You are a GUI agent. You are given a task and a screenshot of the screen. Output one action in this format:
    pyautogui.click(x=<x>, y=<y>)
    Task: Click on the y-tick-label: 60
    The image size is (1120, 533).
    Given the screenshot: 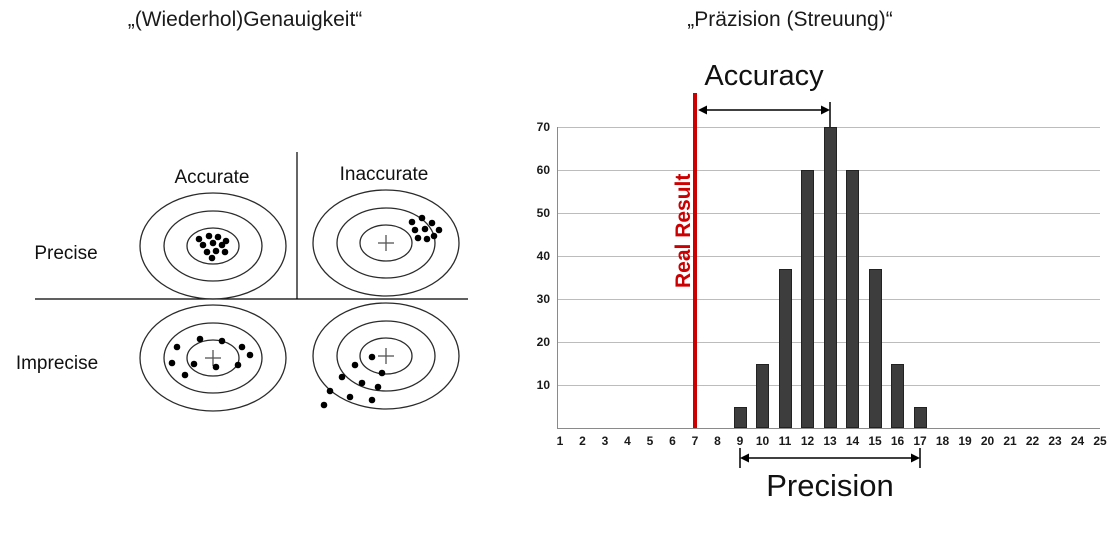 What is the action you would take?
    pyautogui.click(x=543, y=170)
    